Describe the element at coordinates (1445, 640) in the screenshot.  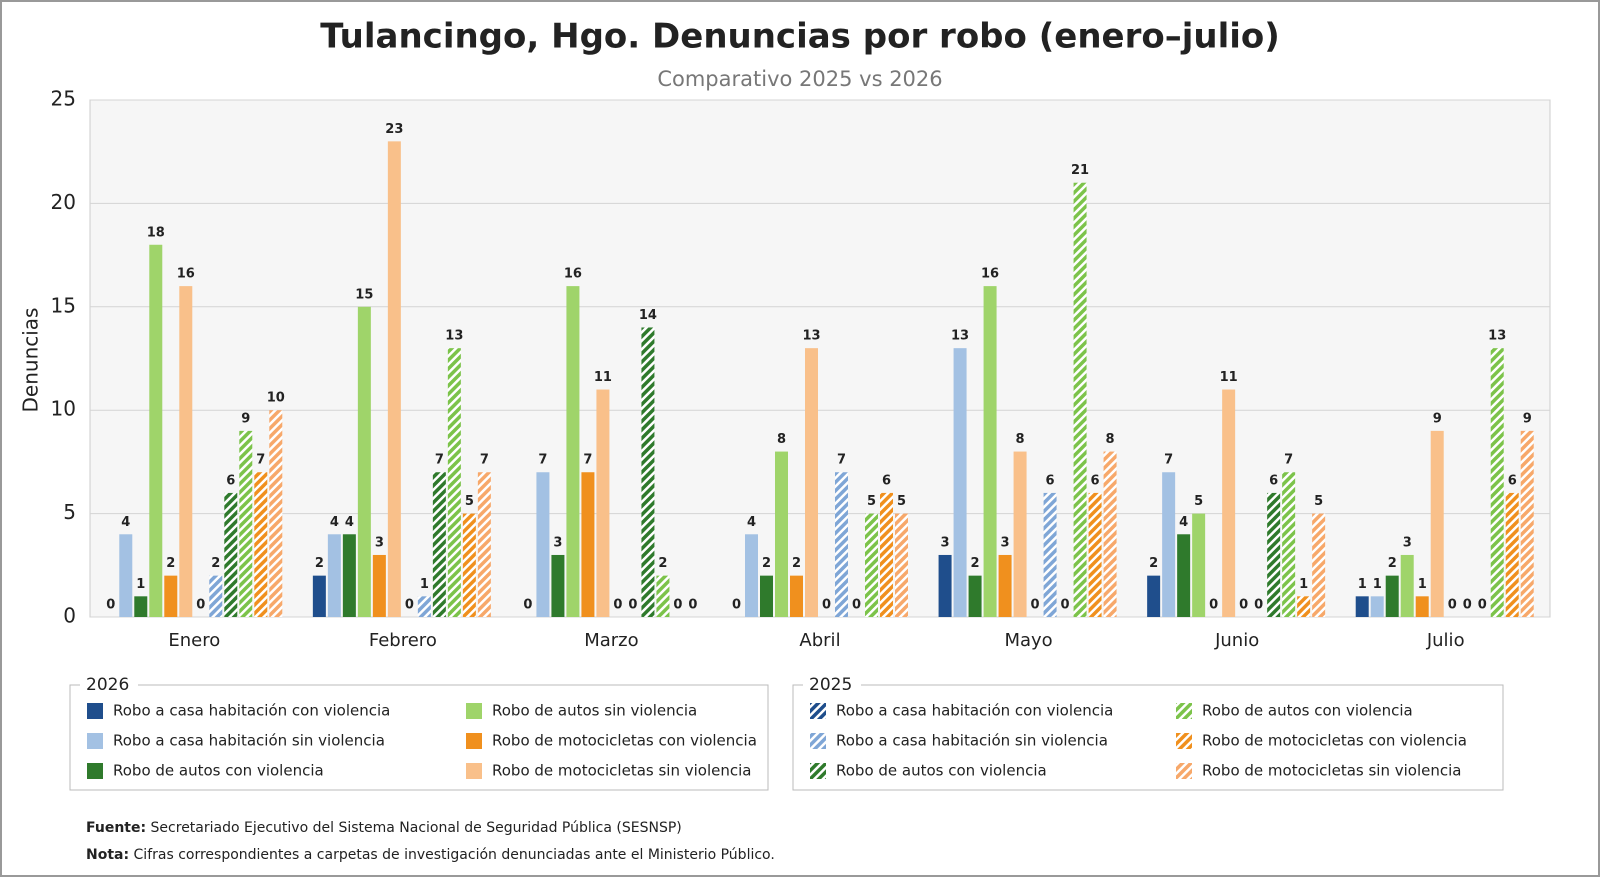
I see `x-tick-label: Julio` at that location.